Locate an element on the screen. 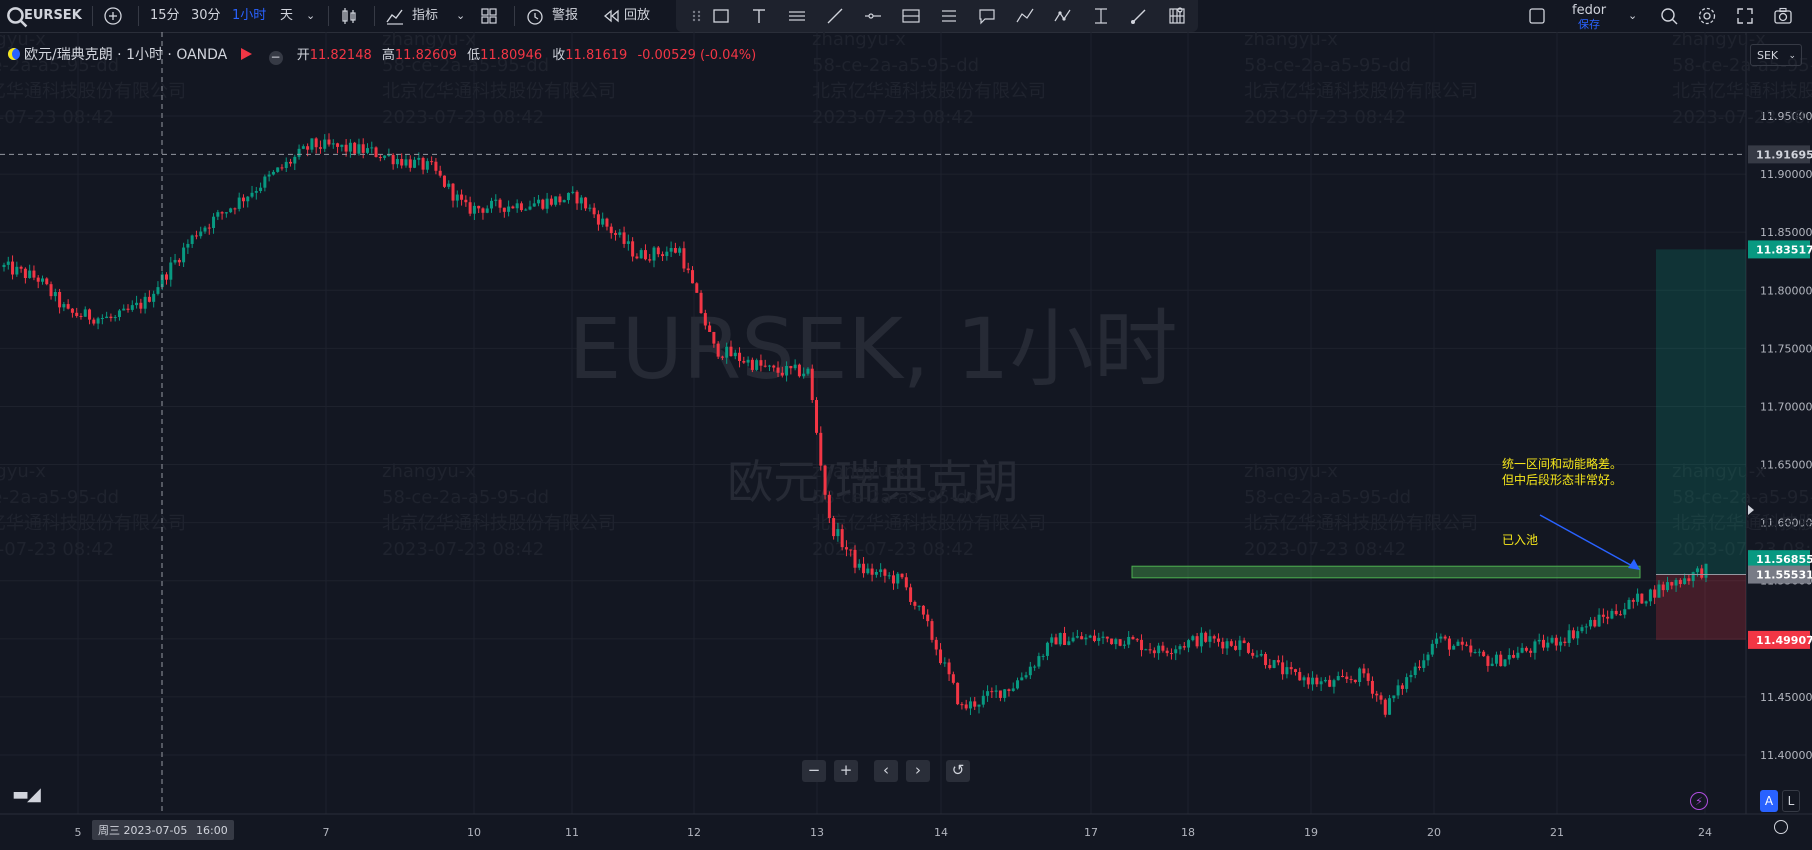  horizontal-ray-icon is located at coordinates (873, 16).